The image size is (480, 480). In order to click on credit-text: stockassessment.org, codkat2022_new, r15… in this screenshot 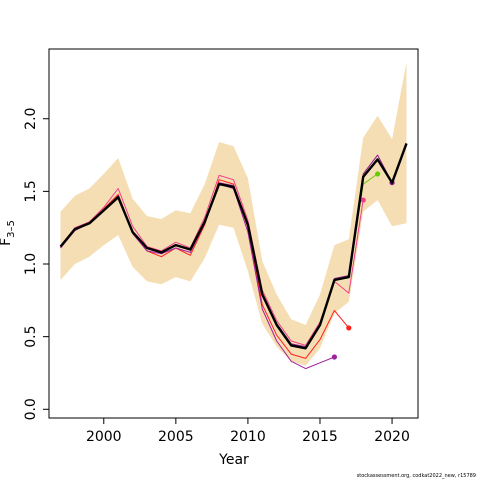, I will do `click(416, 476)`.